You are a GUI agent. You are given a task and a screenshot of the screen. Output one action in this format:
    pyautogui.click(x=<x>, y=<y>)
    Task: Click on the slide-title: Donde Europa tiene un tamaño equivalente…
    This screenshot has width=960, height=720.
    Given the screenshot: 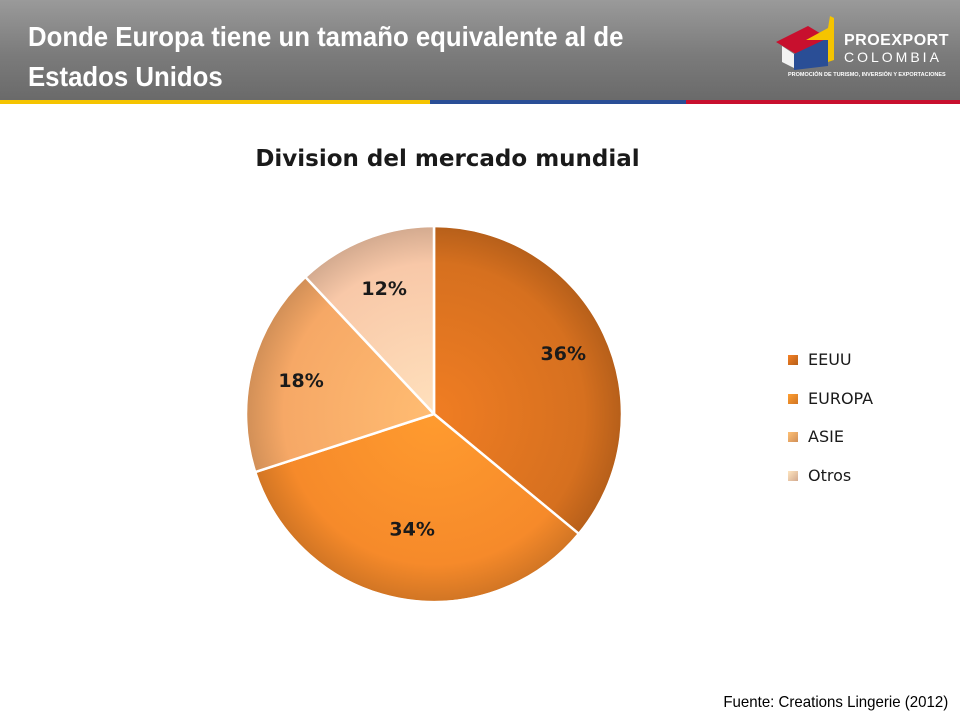 What is the action you would take?
    pyautogui.click(x=326, y=56)
    